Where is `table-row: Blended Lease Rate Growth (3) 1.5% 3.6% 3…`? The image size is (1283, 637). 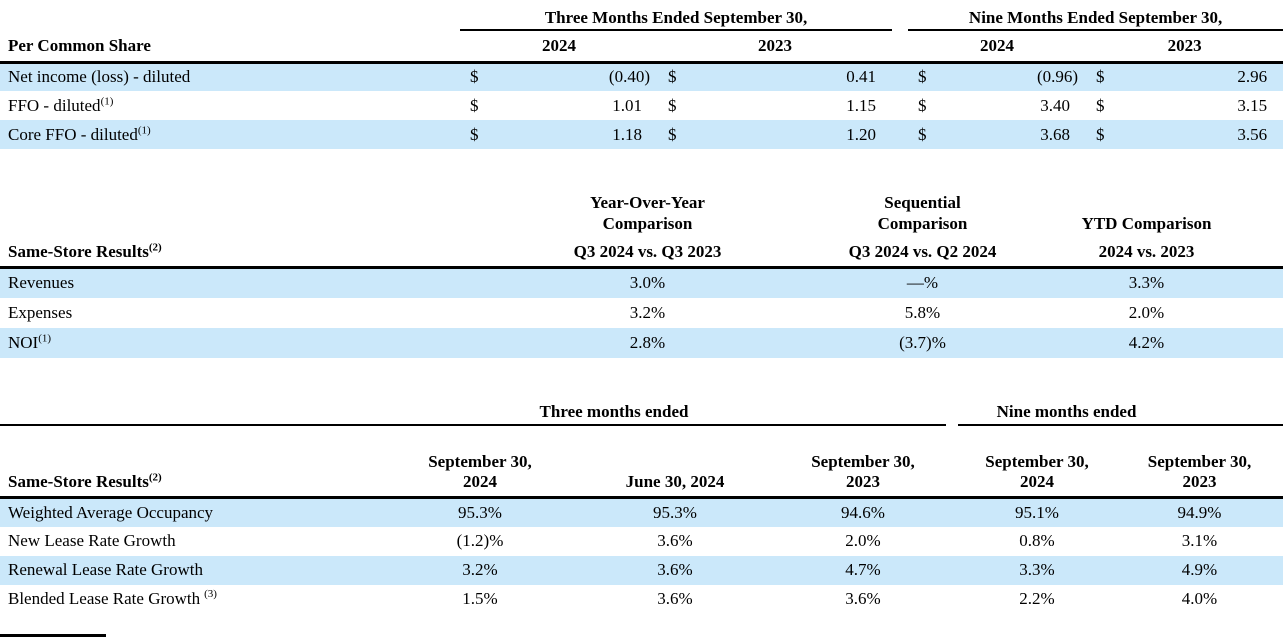 table-row: Blended Lease Rate Growth (3) 1.5% 3.6% 3… is located at coordinates (641, 599).